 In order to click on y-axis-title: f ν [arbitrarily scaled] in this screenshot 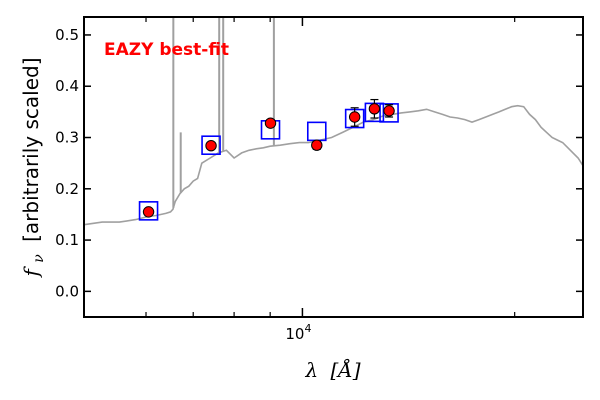, I will do `click(33, 167)`.